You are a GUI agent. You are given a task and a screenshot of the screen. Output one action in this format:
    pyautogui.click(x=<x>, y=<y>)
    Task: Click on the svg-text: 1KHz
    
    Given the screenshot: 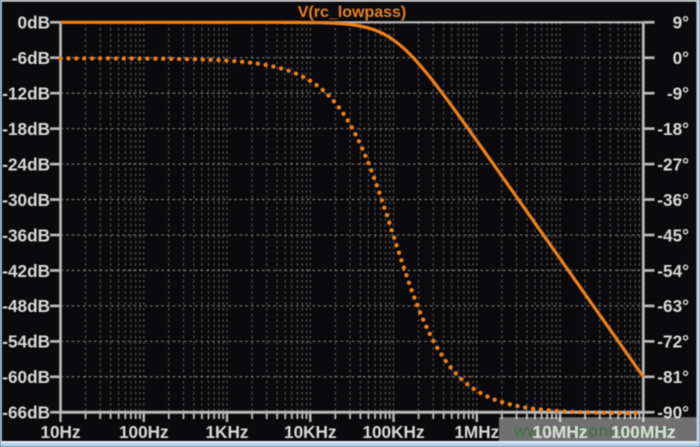 What is the action you would take?
    pyautogui.click(x=227, y=432)
    